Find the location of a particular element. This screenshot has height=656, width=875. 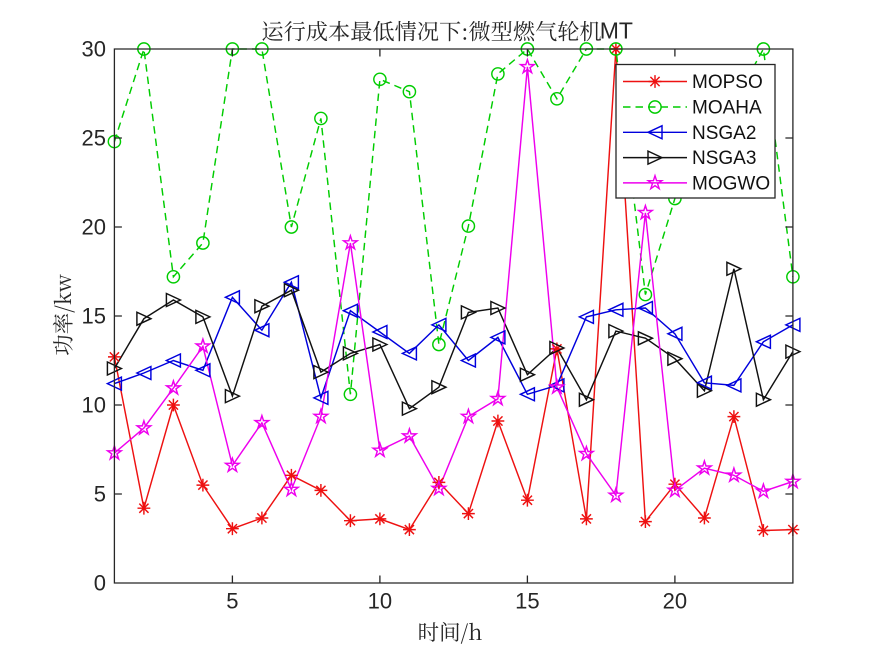

svg-text: 30 is located at coordinates (94, 49).